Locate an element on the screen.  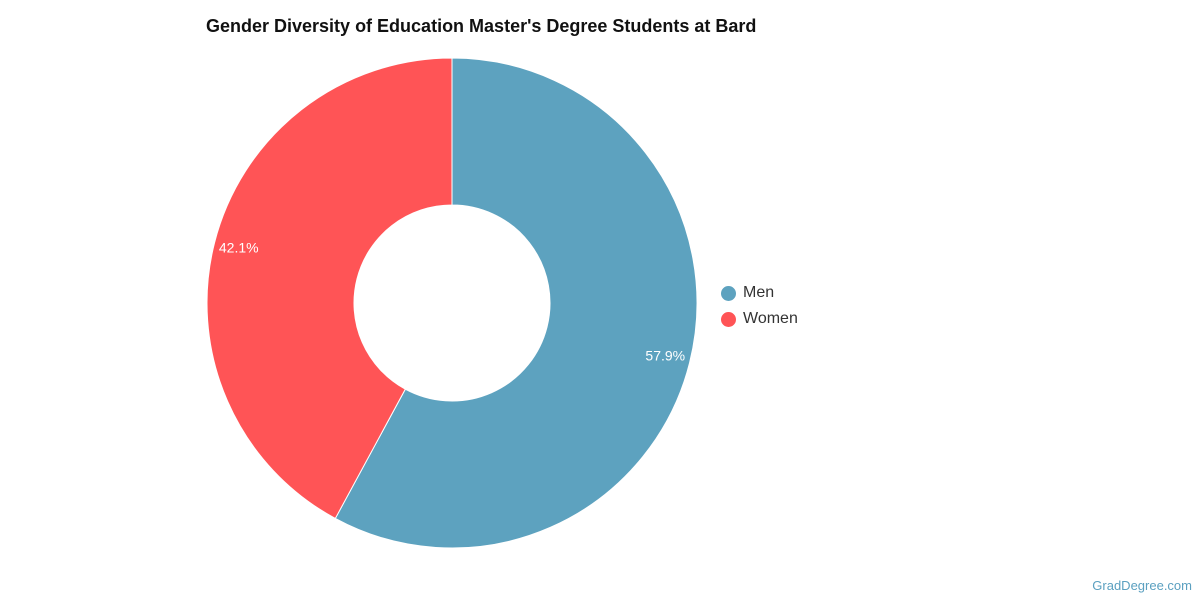
legend-item-women: Women is located at coordinates (759, 319).